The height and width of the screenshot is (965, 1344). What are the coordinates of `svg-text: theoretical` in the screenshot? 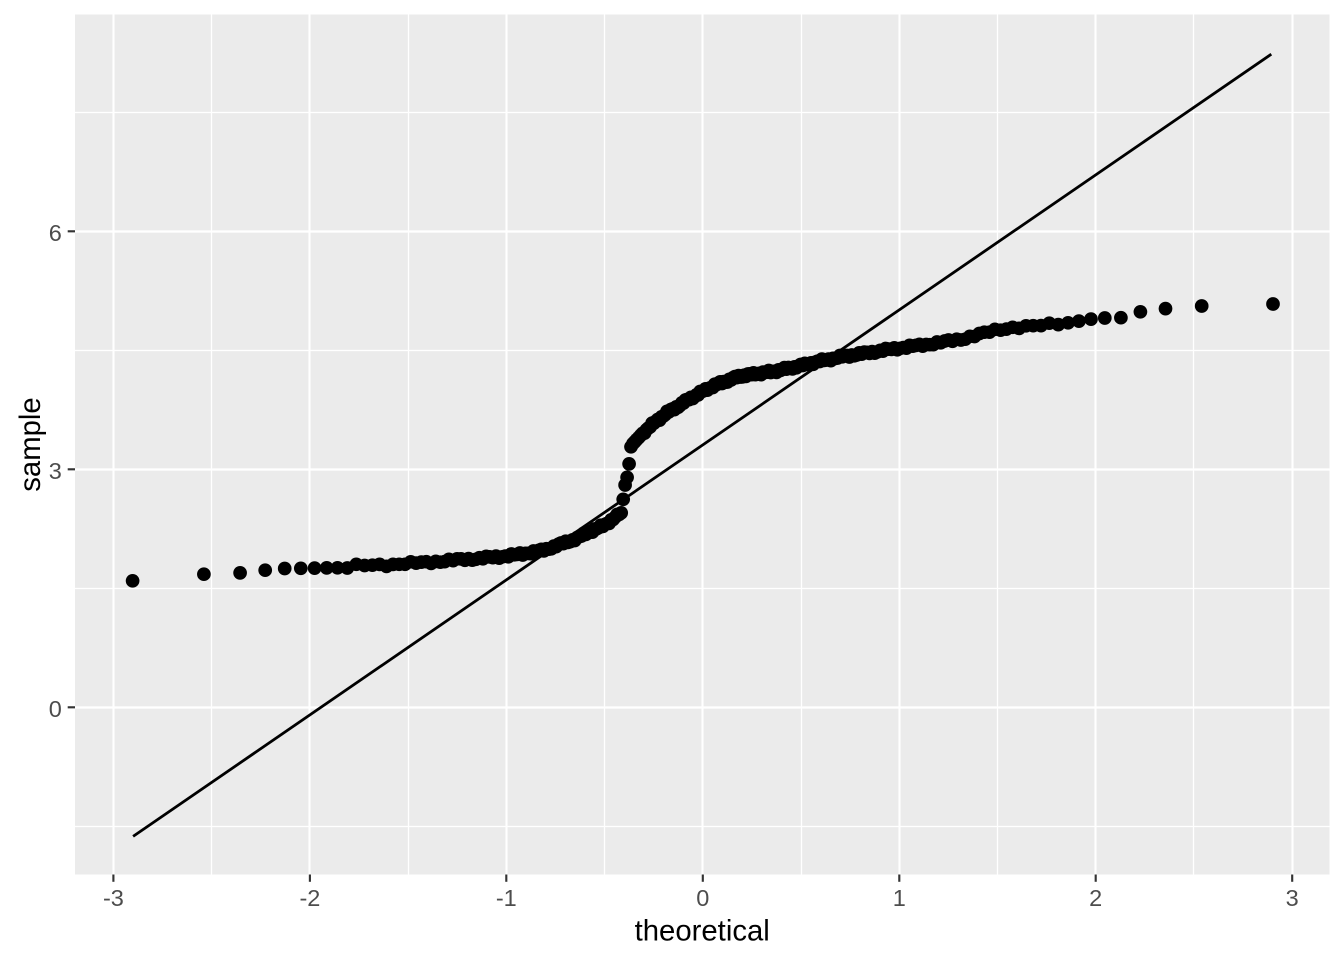 It's located at (702, 931).